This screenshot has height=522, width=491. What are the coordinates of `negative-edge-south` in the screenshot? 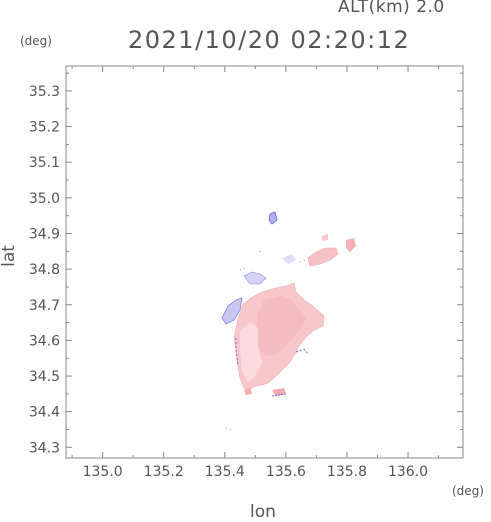 It's located at (279, 395).